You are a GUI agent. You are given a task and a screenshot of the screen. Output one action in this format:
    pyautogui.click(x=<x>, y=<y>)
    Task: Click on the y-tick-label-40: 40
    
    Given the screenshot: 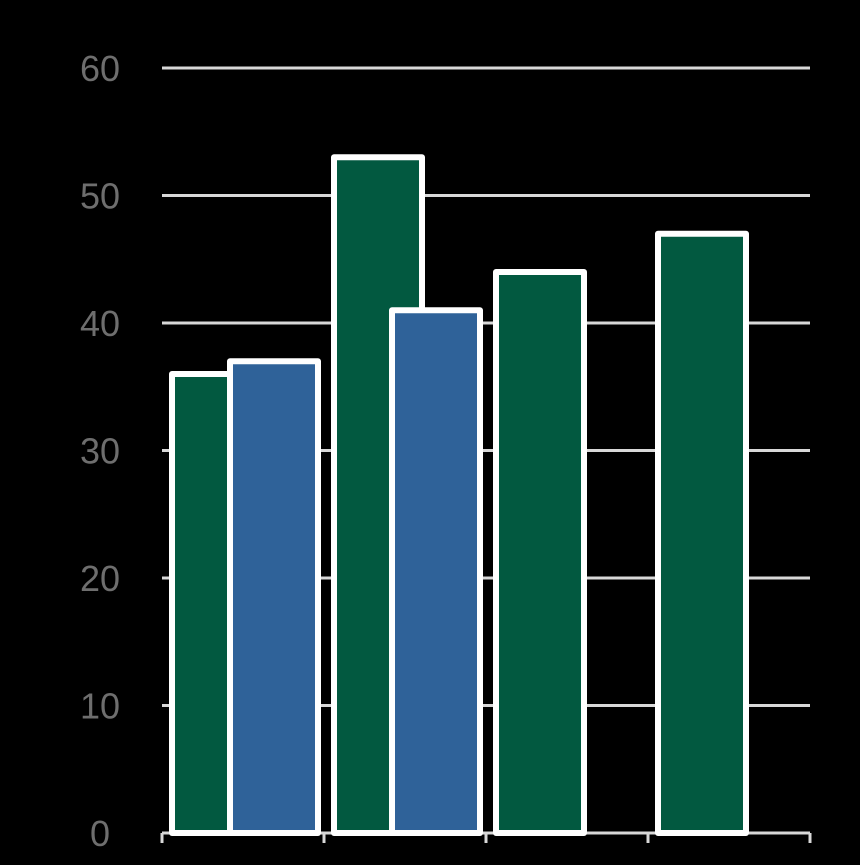 What is the action you would take?
    pyautogui.click(x=100, y=323)
    